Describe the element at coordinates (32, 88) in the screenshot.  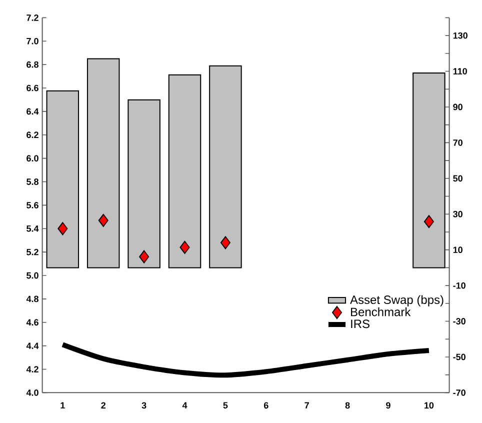
I see `y-tick-label: 6.6` at that location.